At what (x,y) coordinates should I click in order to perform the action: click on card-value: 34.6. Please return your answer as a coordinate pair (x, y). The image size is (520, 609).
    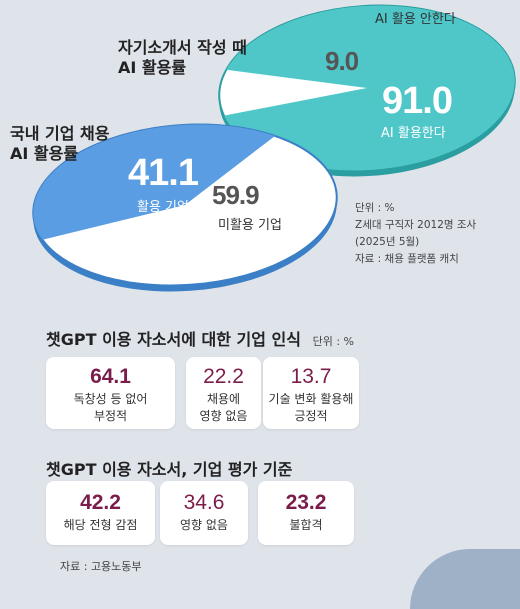
    Looking at the image, I should click on (204, 502).